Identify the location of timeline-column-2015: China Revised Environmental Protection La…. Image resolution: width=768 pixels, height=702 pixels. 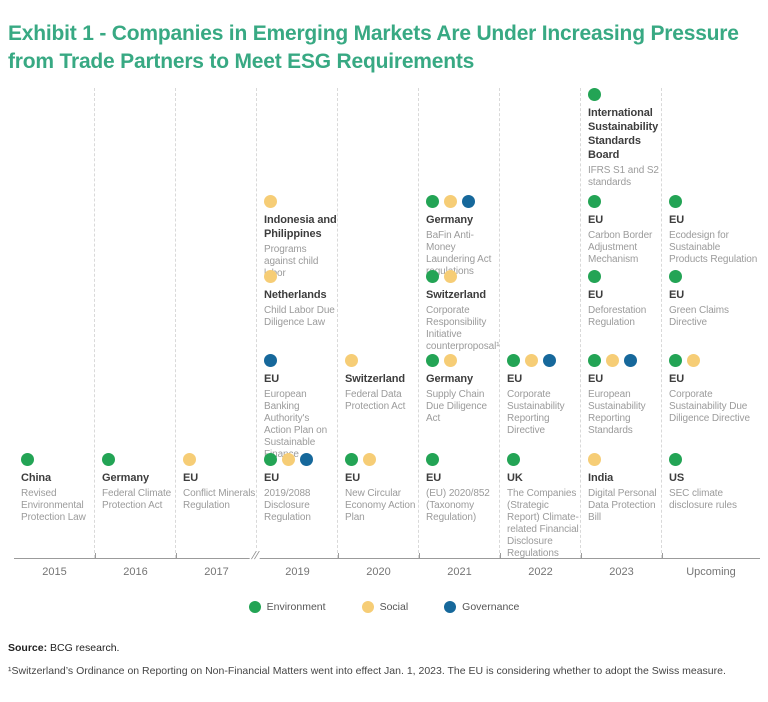
(54, 323).